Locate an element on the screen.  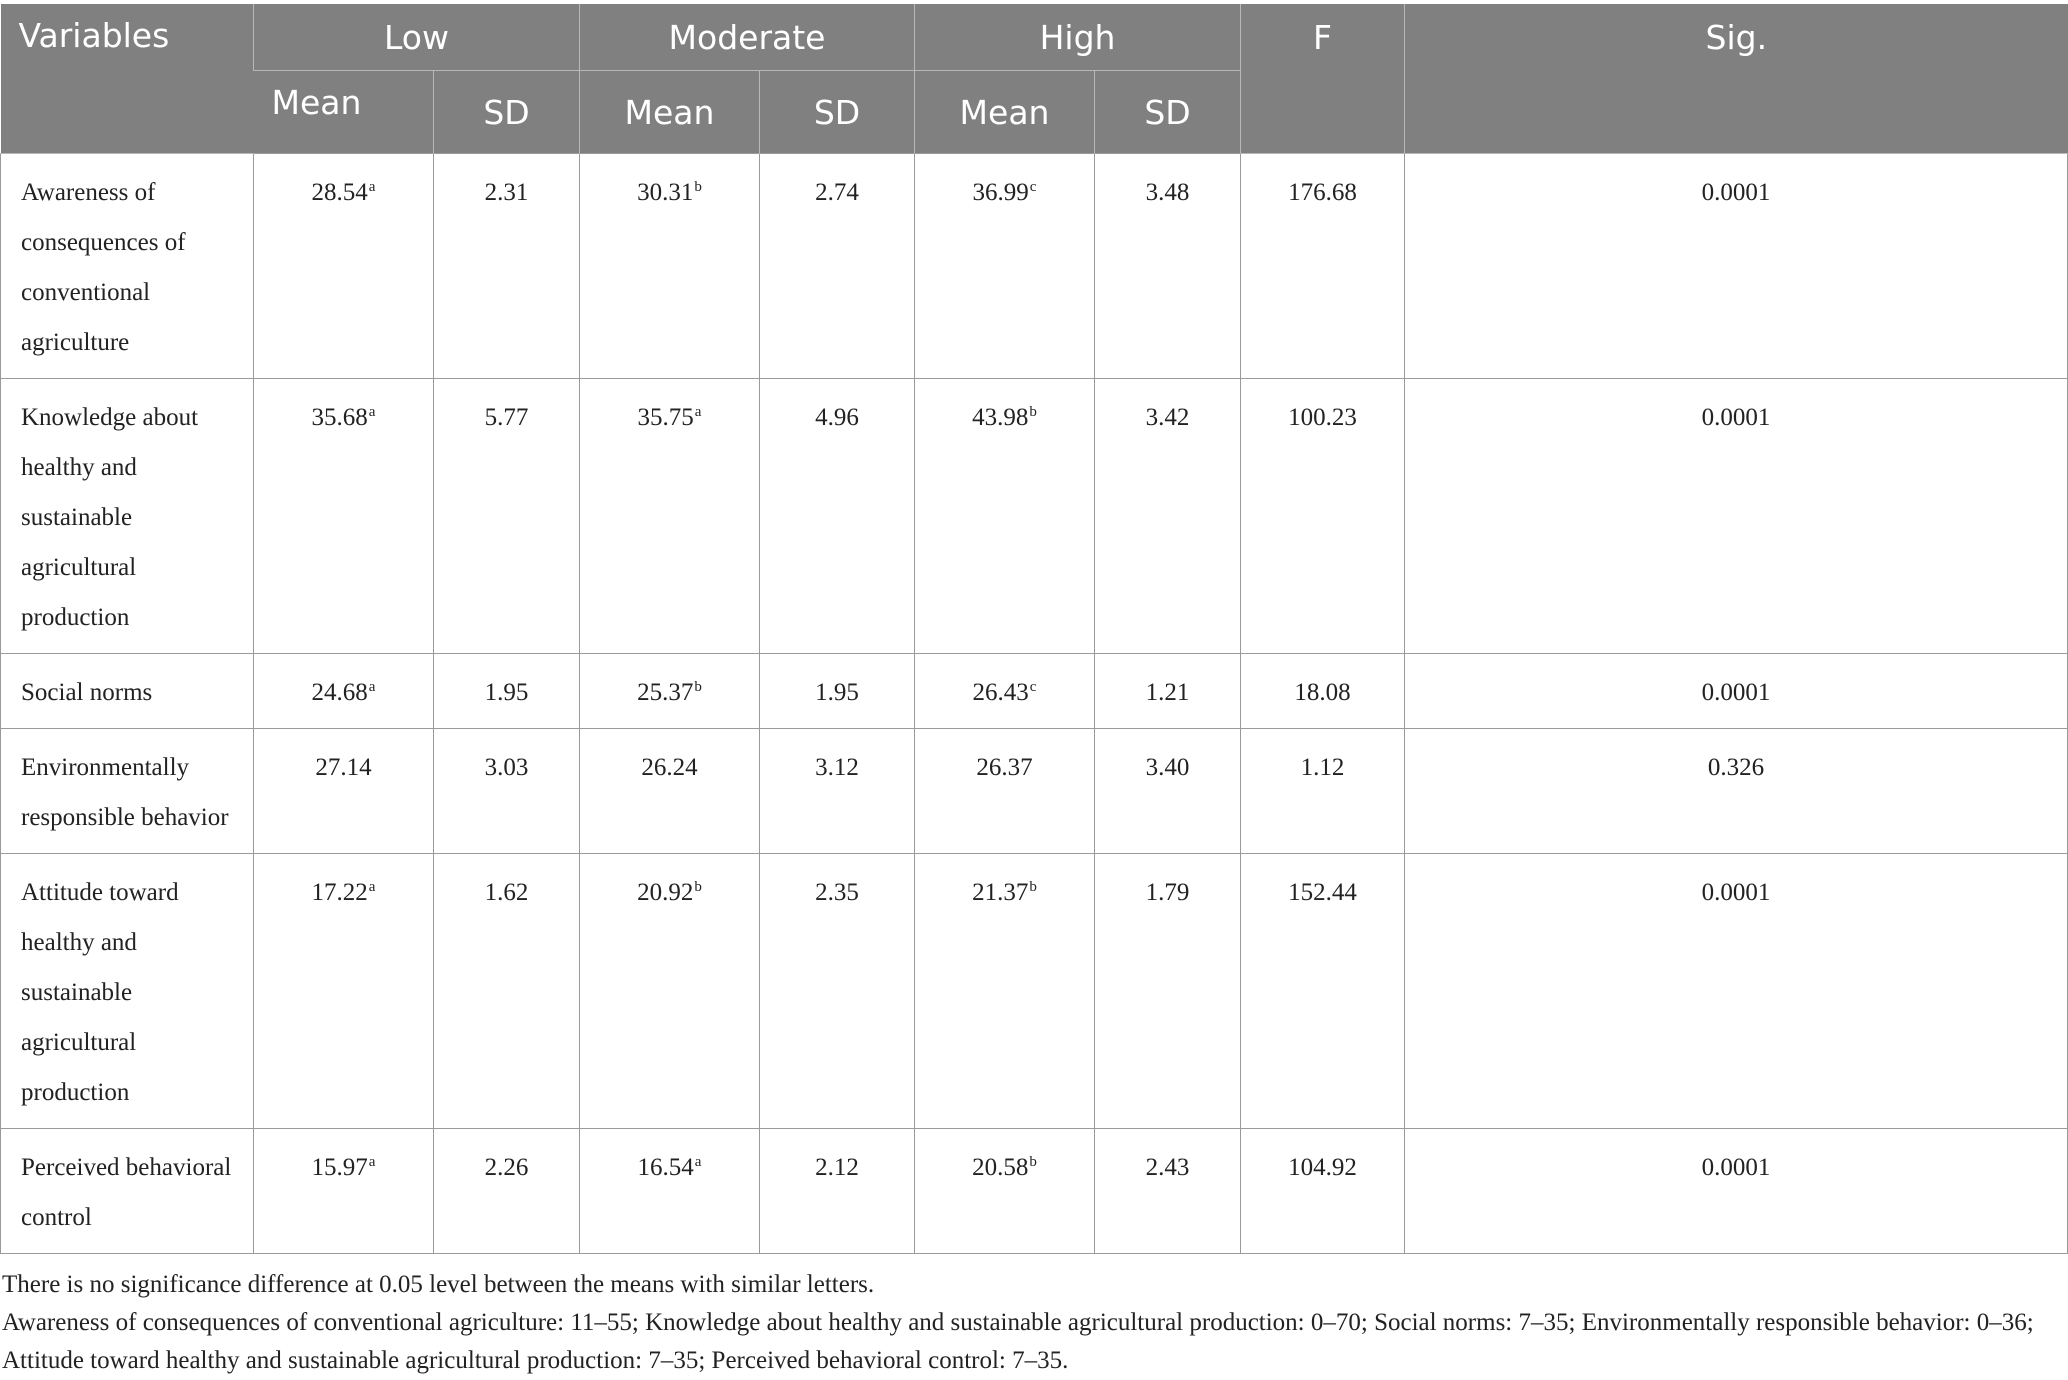
cell-moderate-mean-value: 16.54 is located at coordinates (665, 1167).